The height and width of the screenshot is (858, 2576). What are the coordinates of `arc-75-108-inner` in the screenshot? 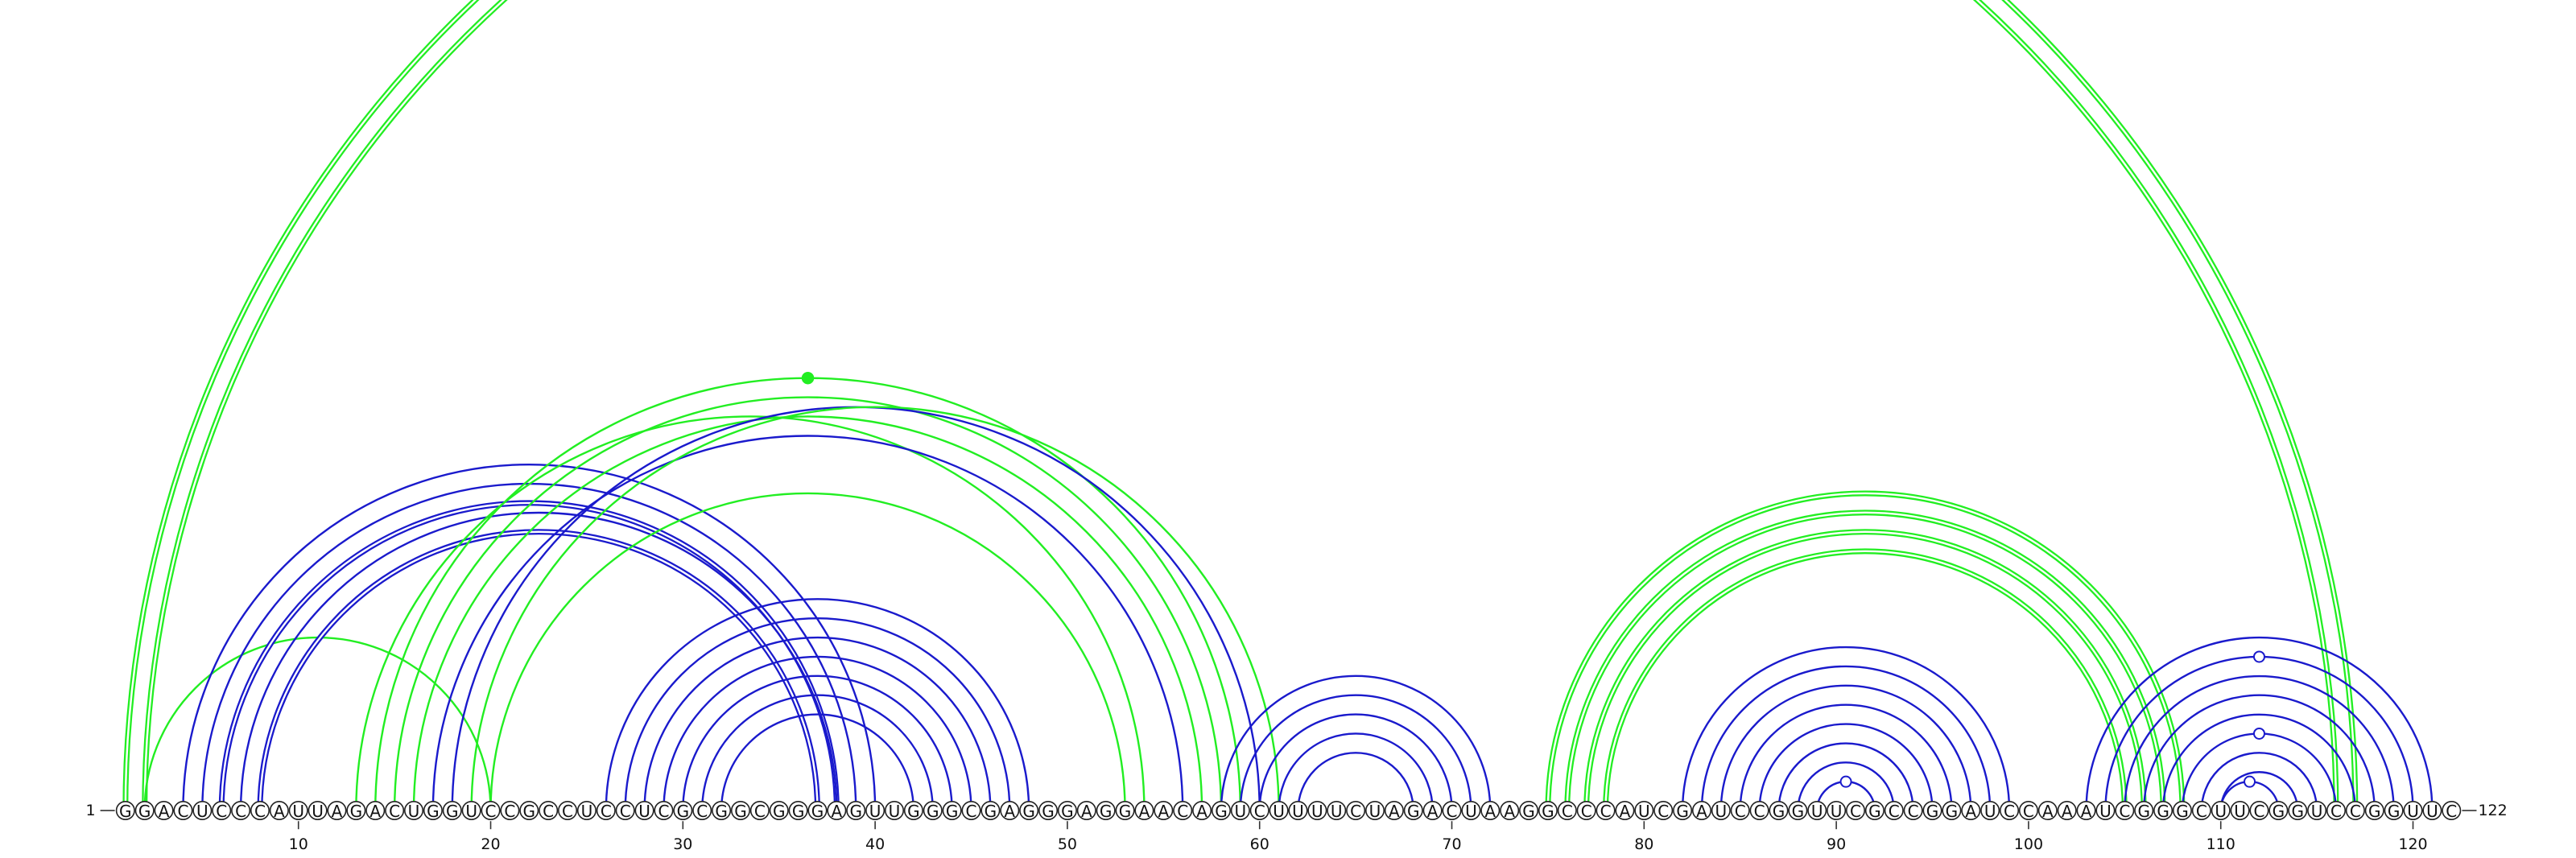 It's located at (1865, 652).